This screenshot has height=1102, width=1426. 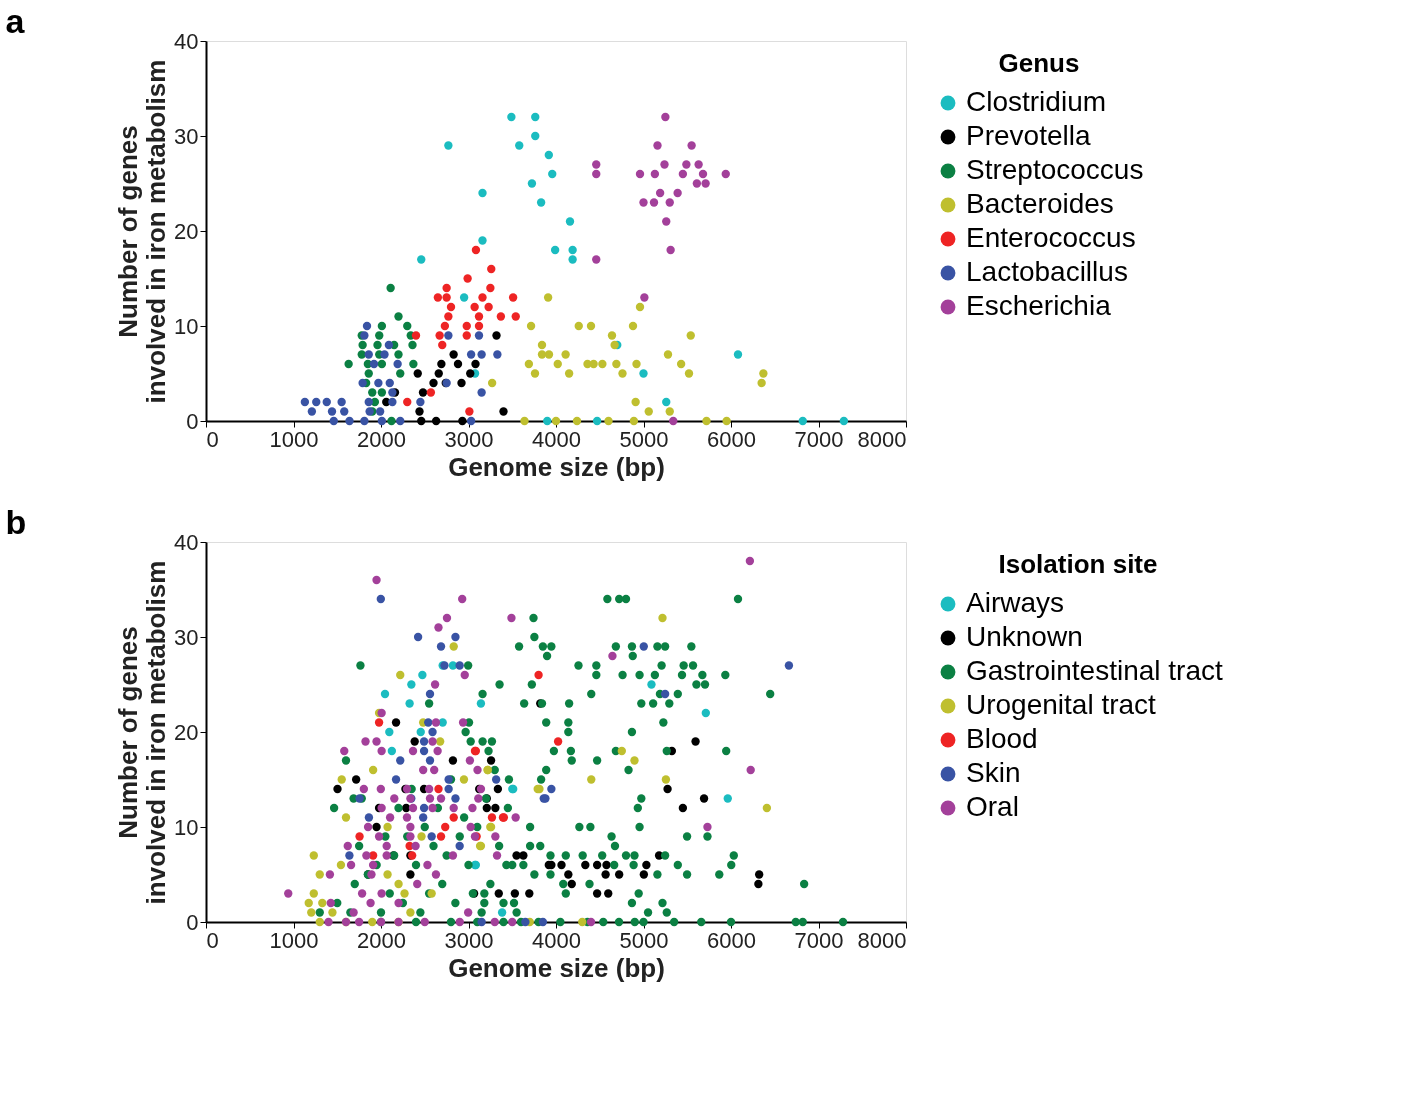 What do you see at coordinates (1039, 63) in the screenshot?
I see `legend-title: Genus` at bounding box center [1039, 63].